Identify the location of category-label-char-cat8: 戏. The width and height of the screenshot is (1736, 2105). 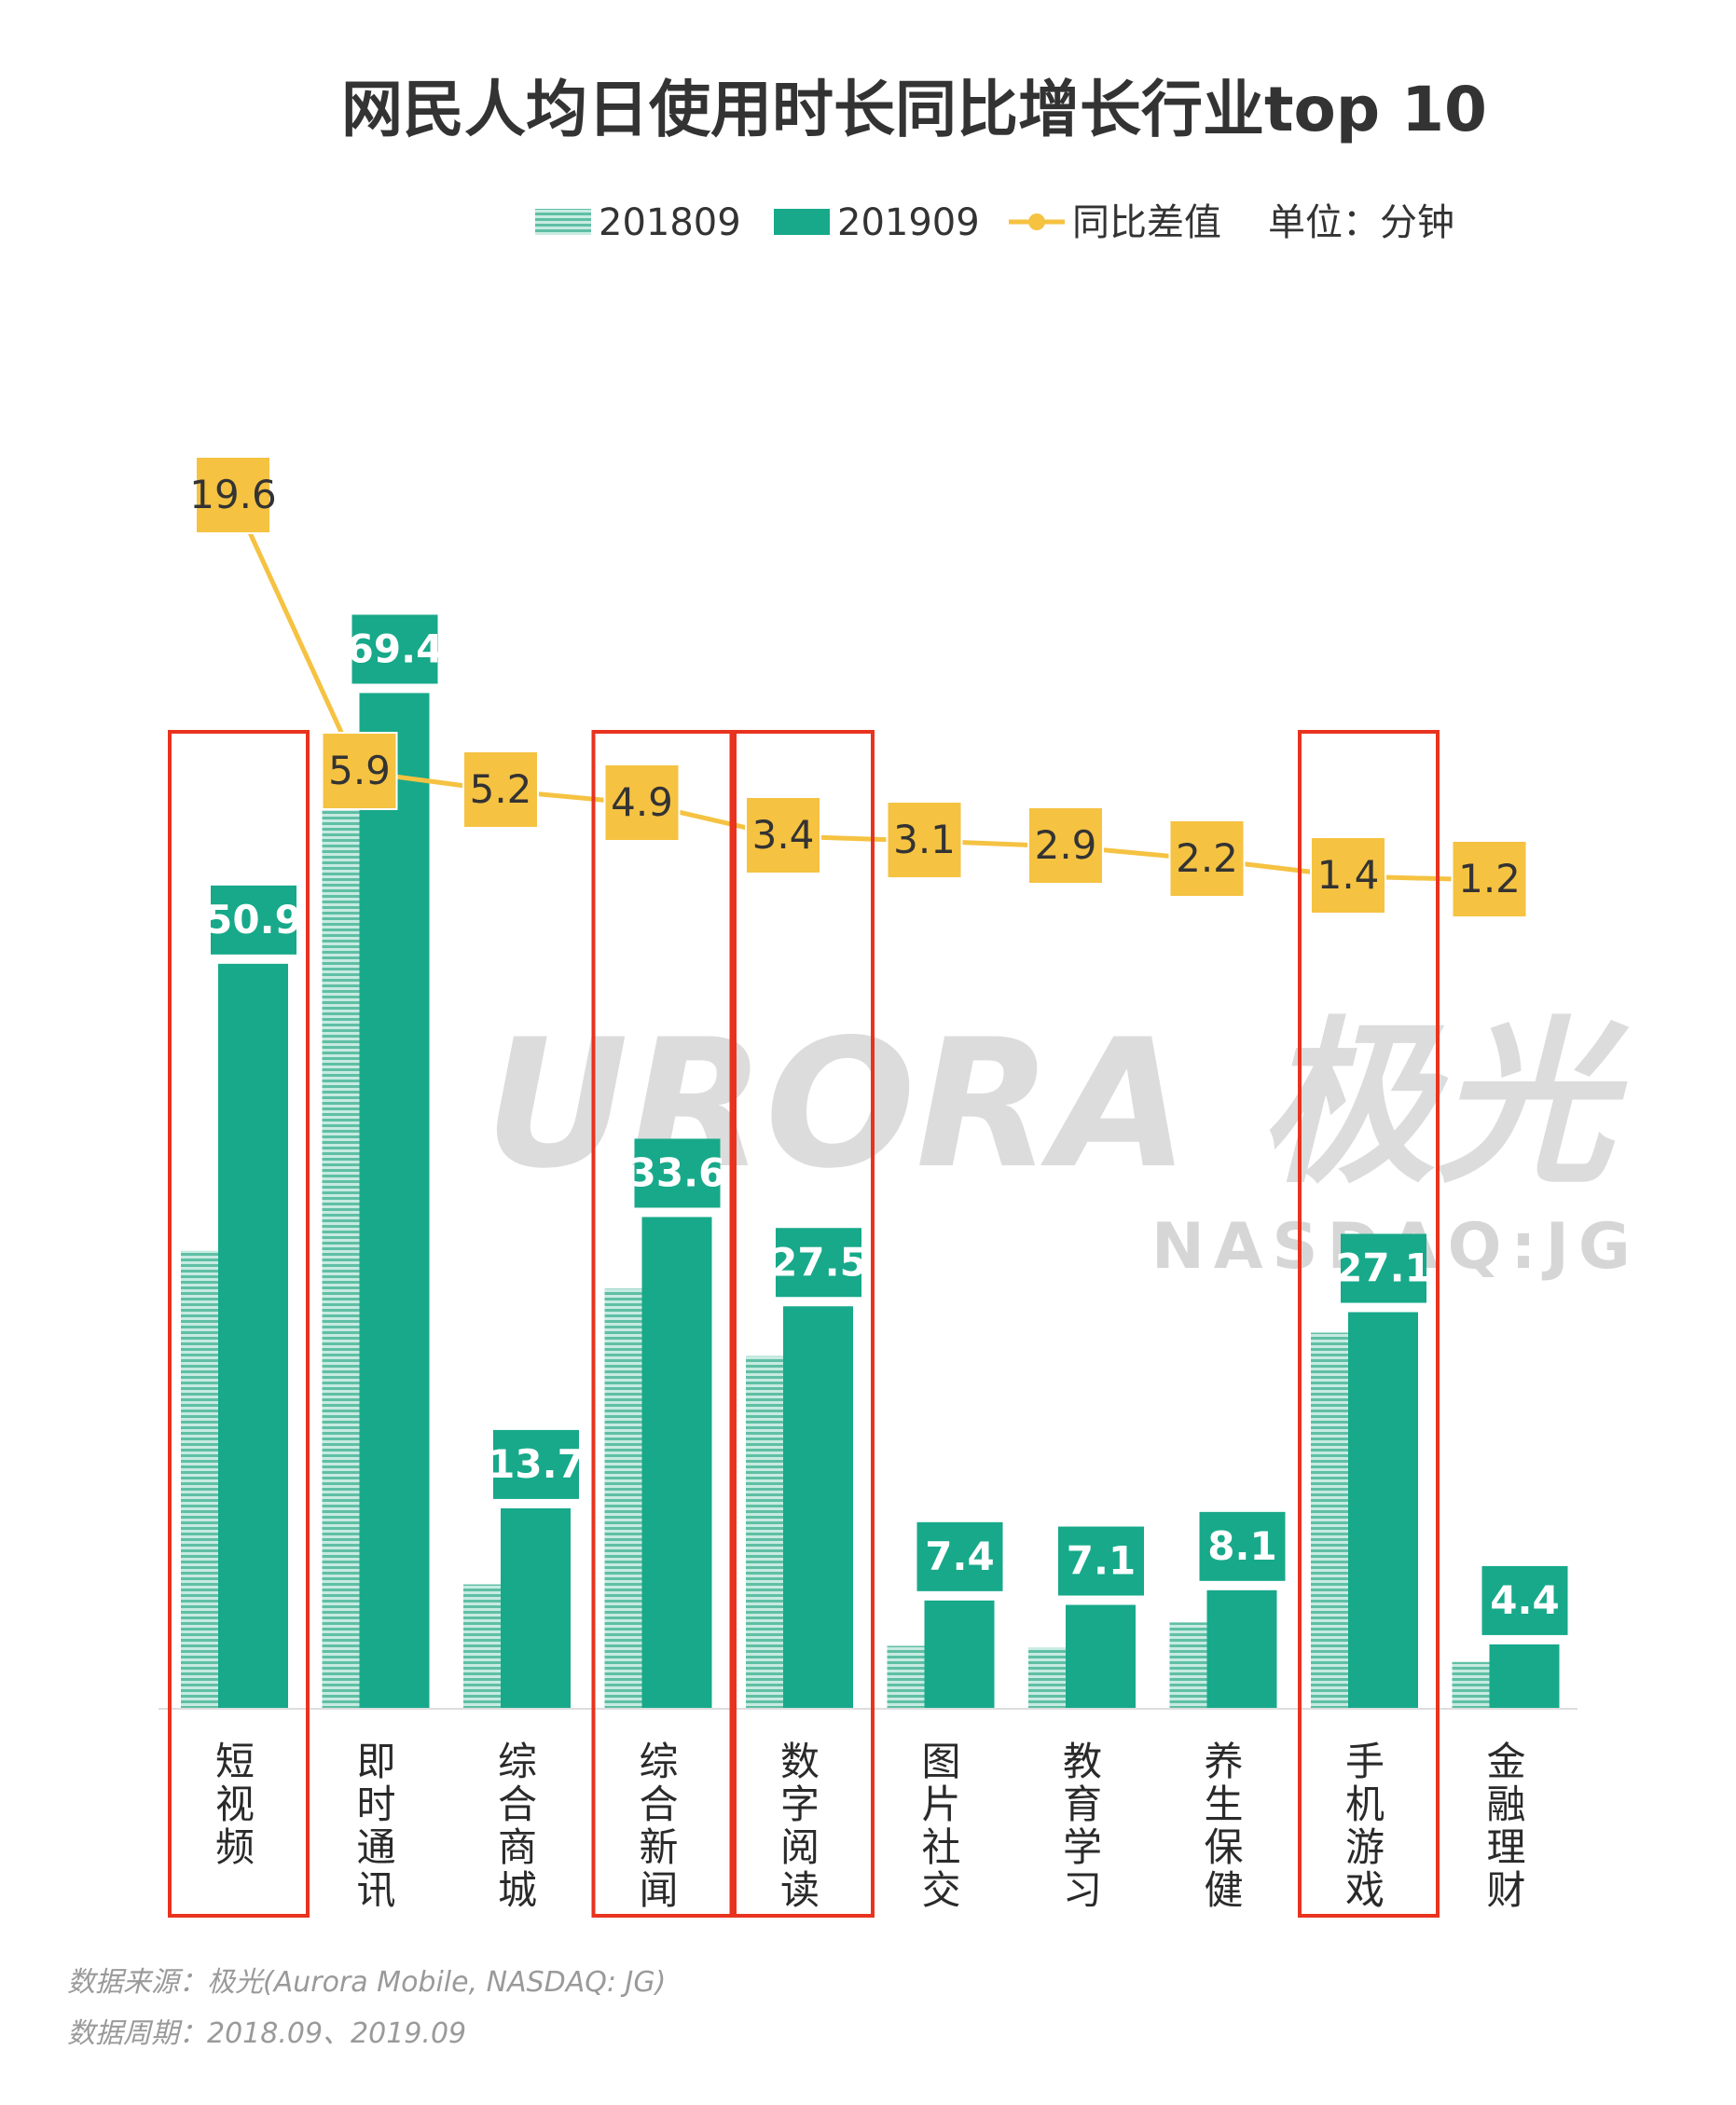
(1365, 1890).